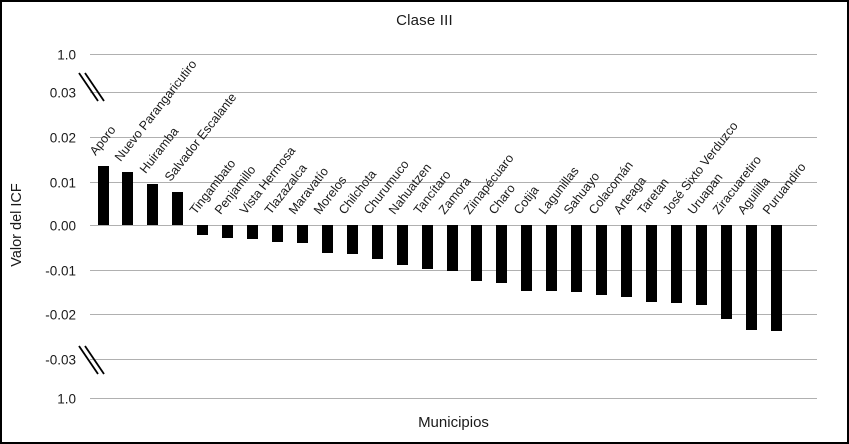  Describe the element at coordinates (377, 242) in the screenshot. I see `bar-churumuco` at that location.